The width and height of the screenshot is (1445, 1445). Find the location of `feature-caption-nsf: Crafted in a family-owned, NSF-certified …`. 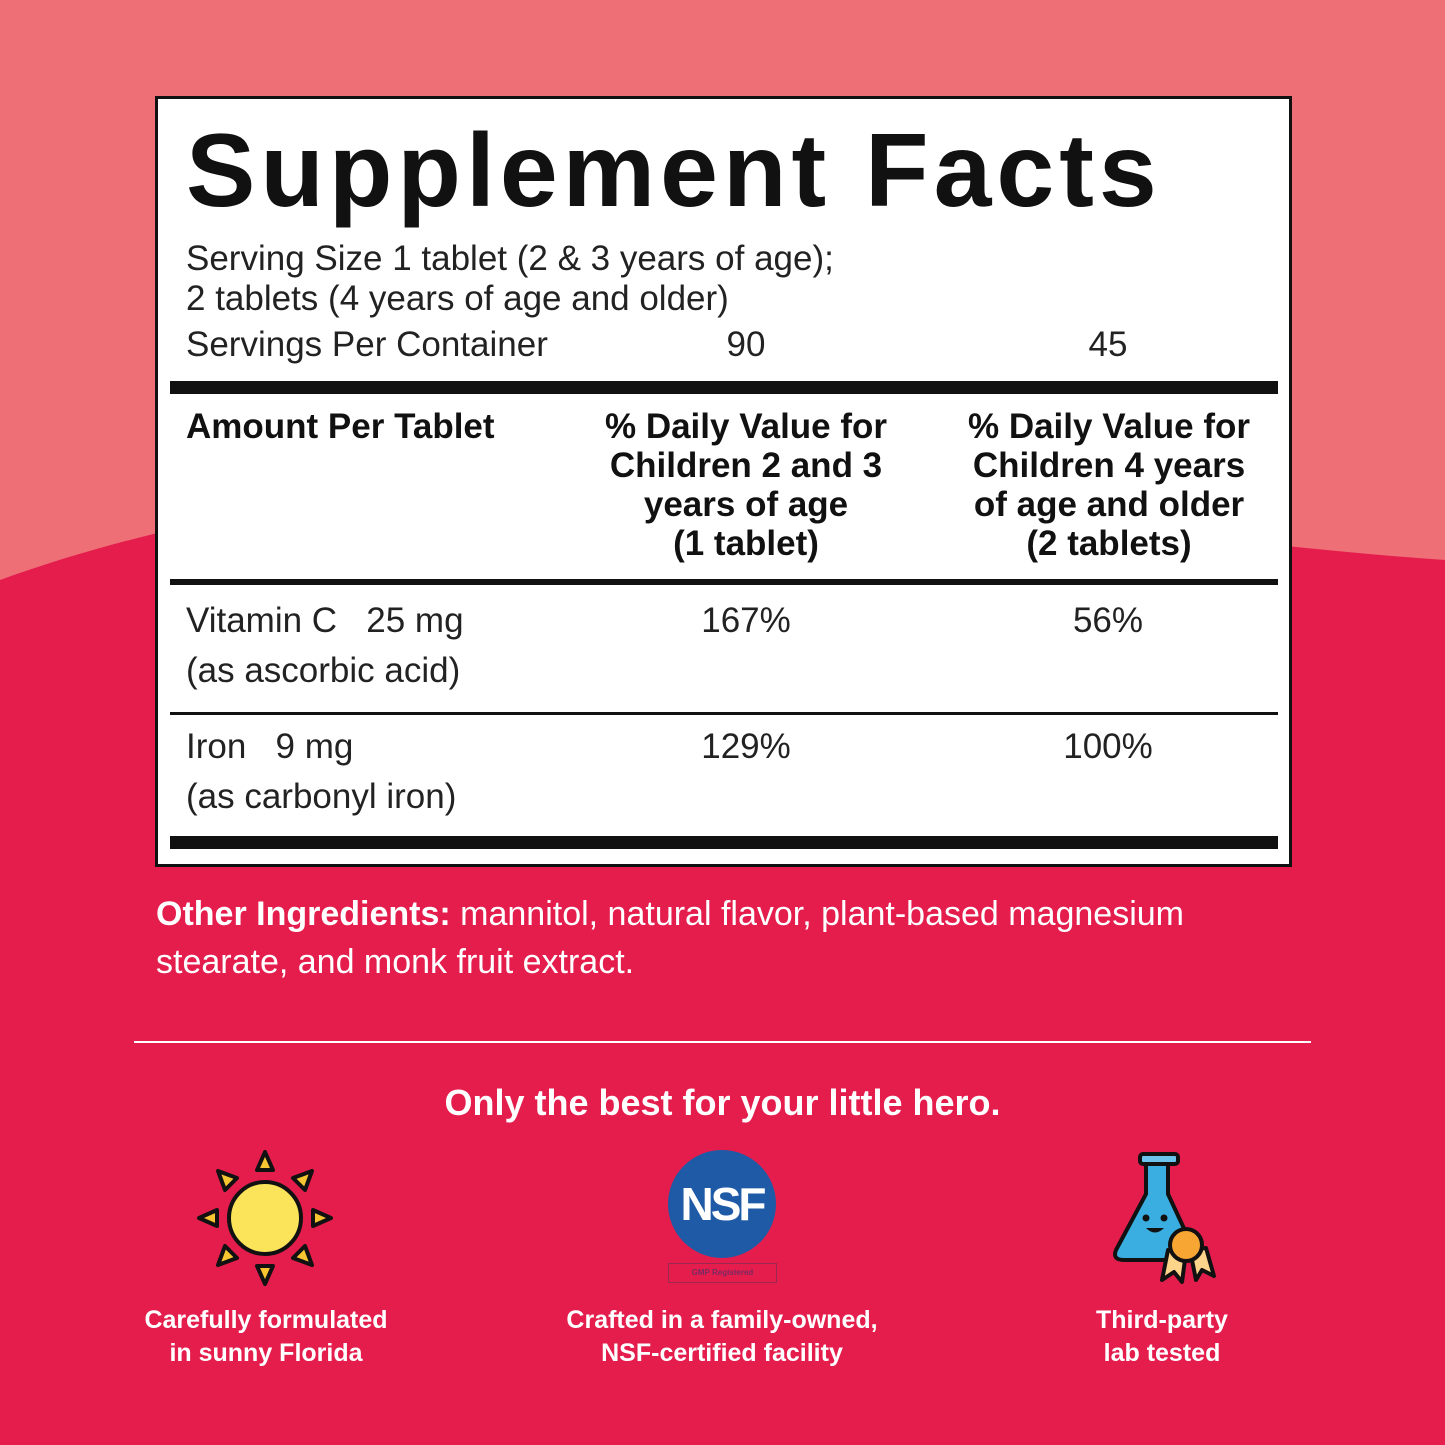

feature-caption-nsf: Crafted in a family-owned, NSF-certified … is located at coordinates (722, 1337).